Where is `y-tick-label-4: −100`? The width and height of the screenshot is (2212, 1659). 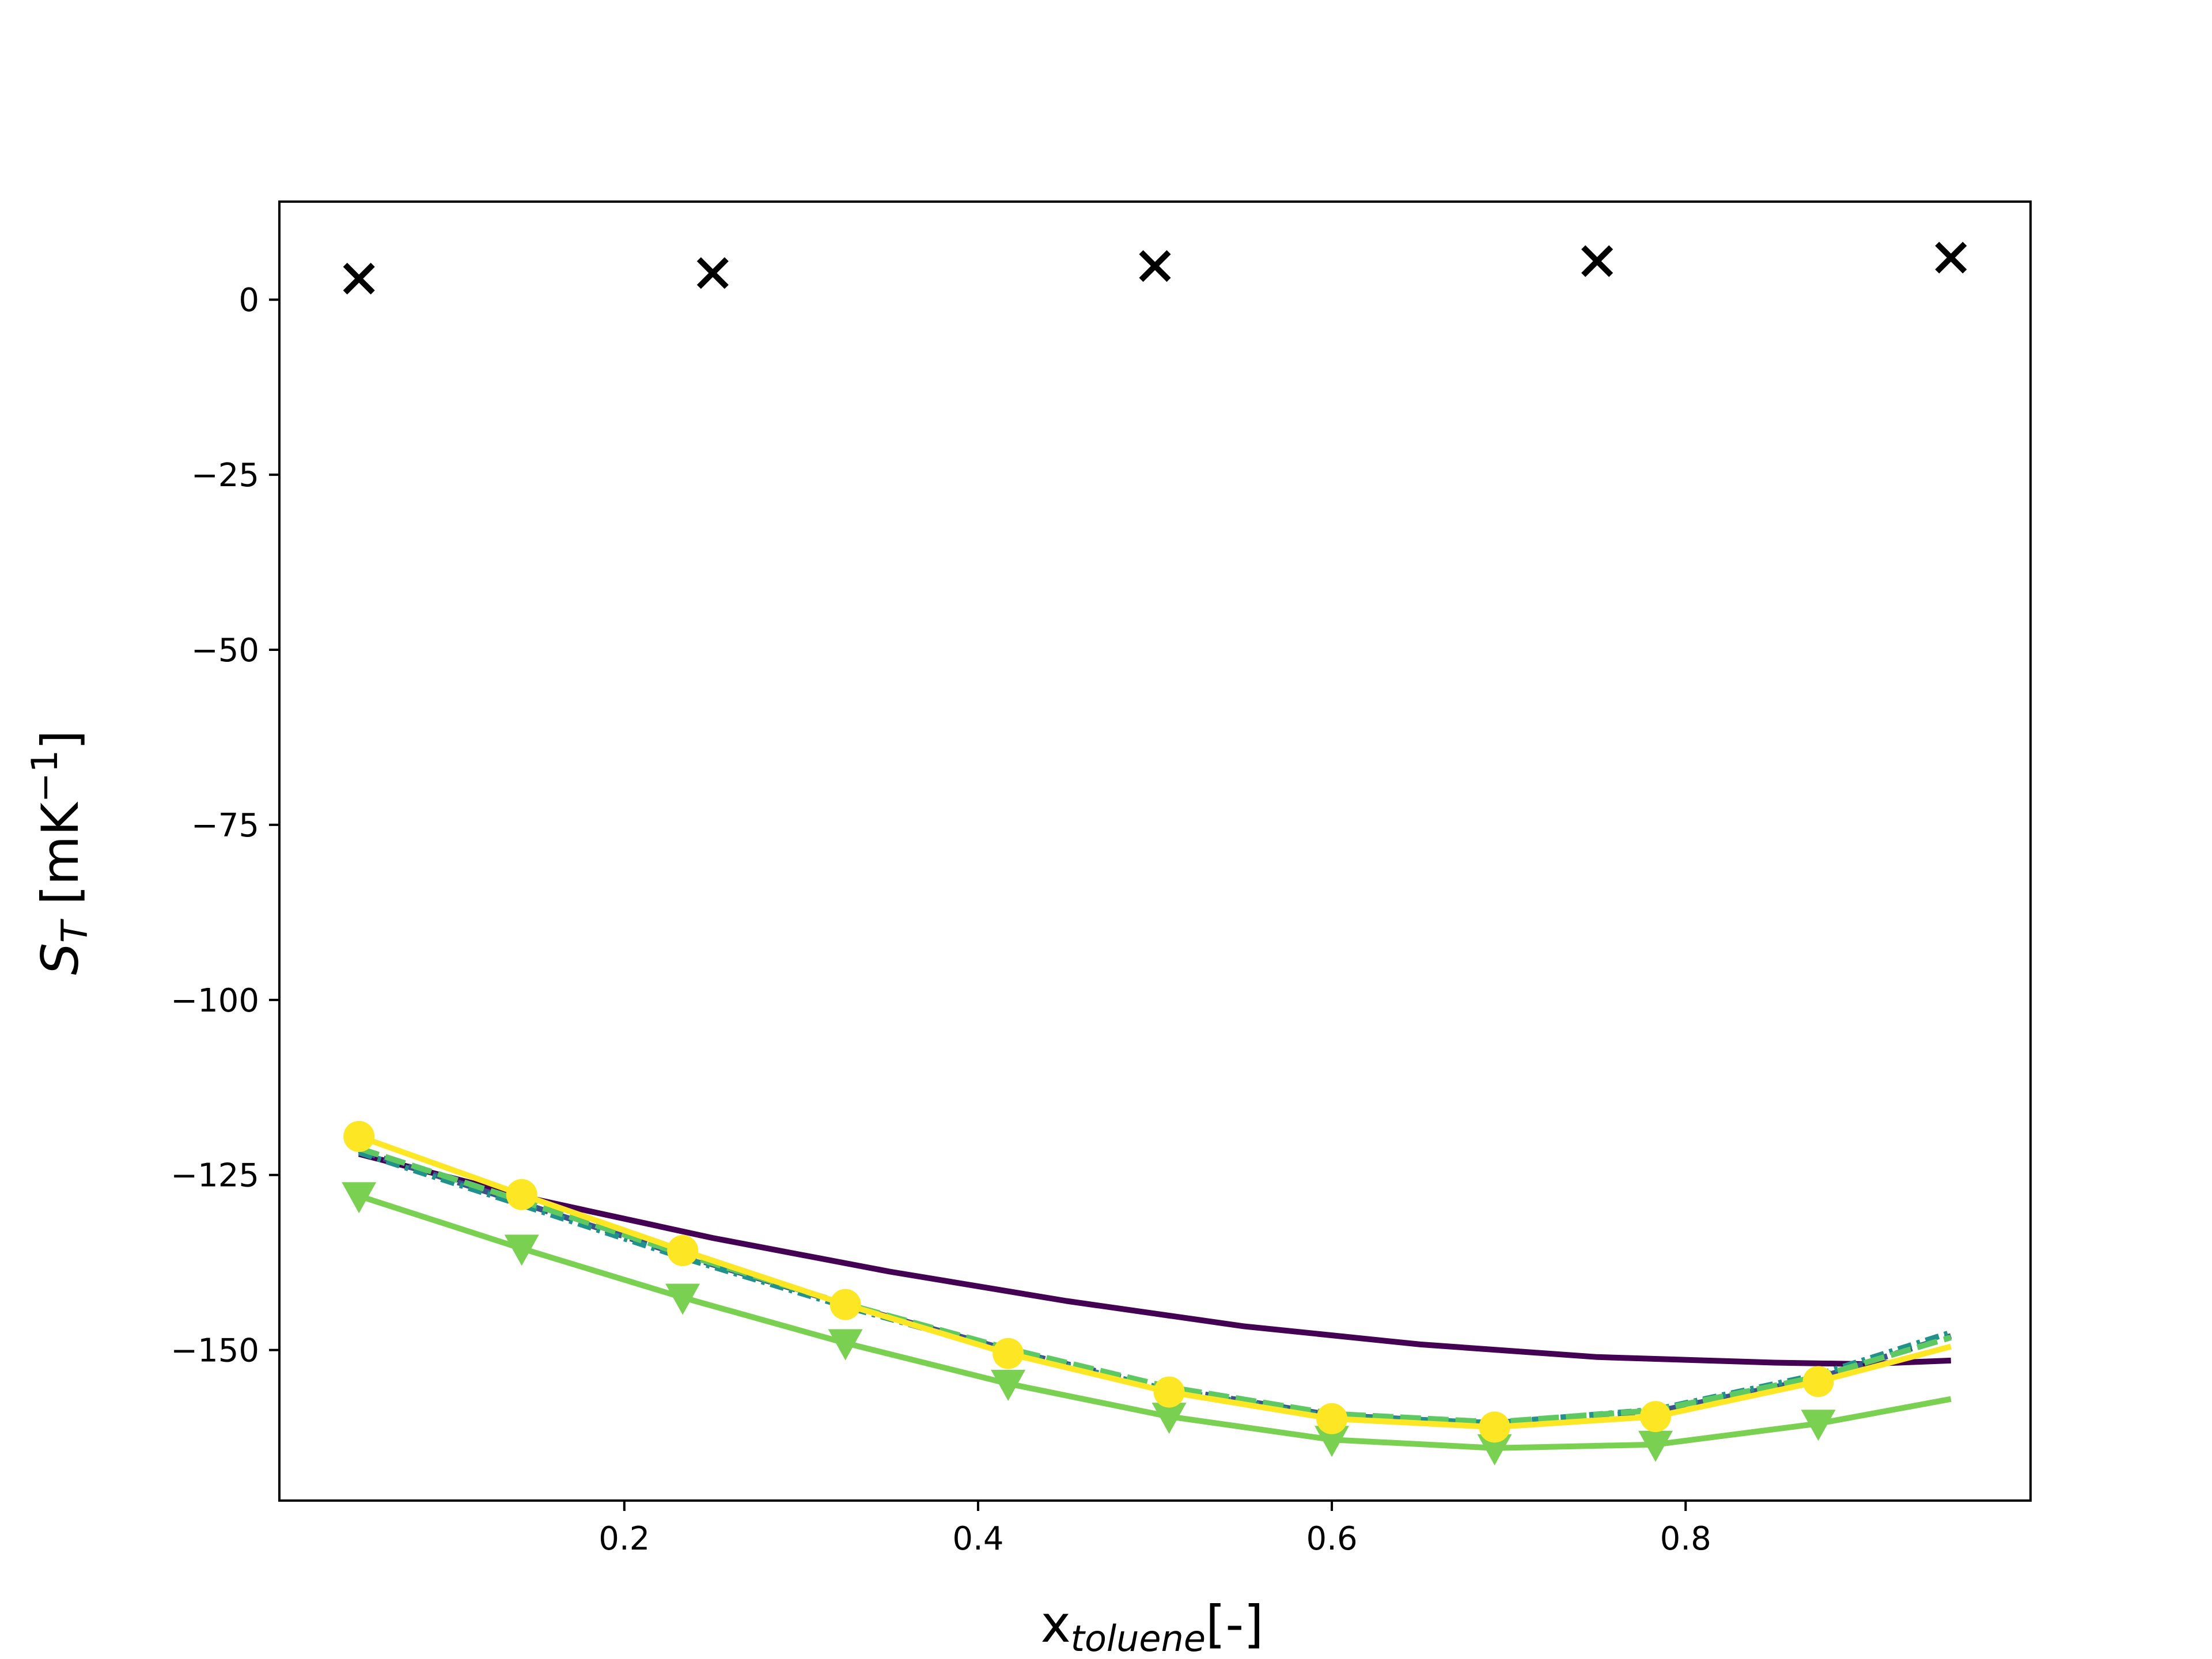 y-tick-label-4: −100 is located at coordinates (215, 1001).